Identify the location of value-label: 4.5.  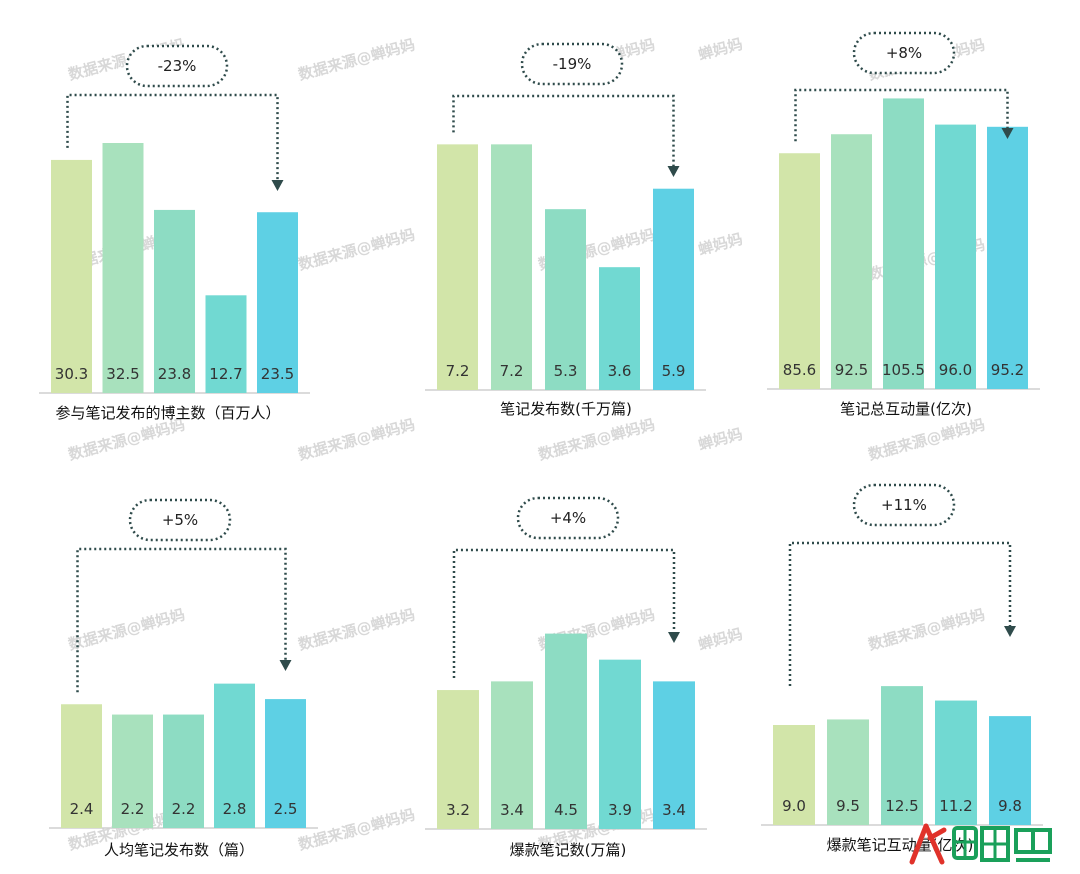
(566, 810).